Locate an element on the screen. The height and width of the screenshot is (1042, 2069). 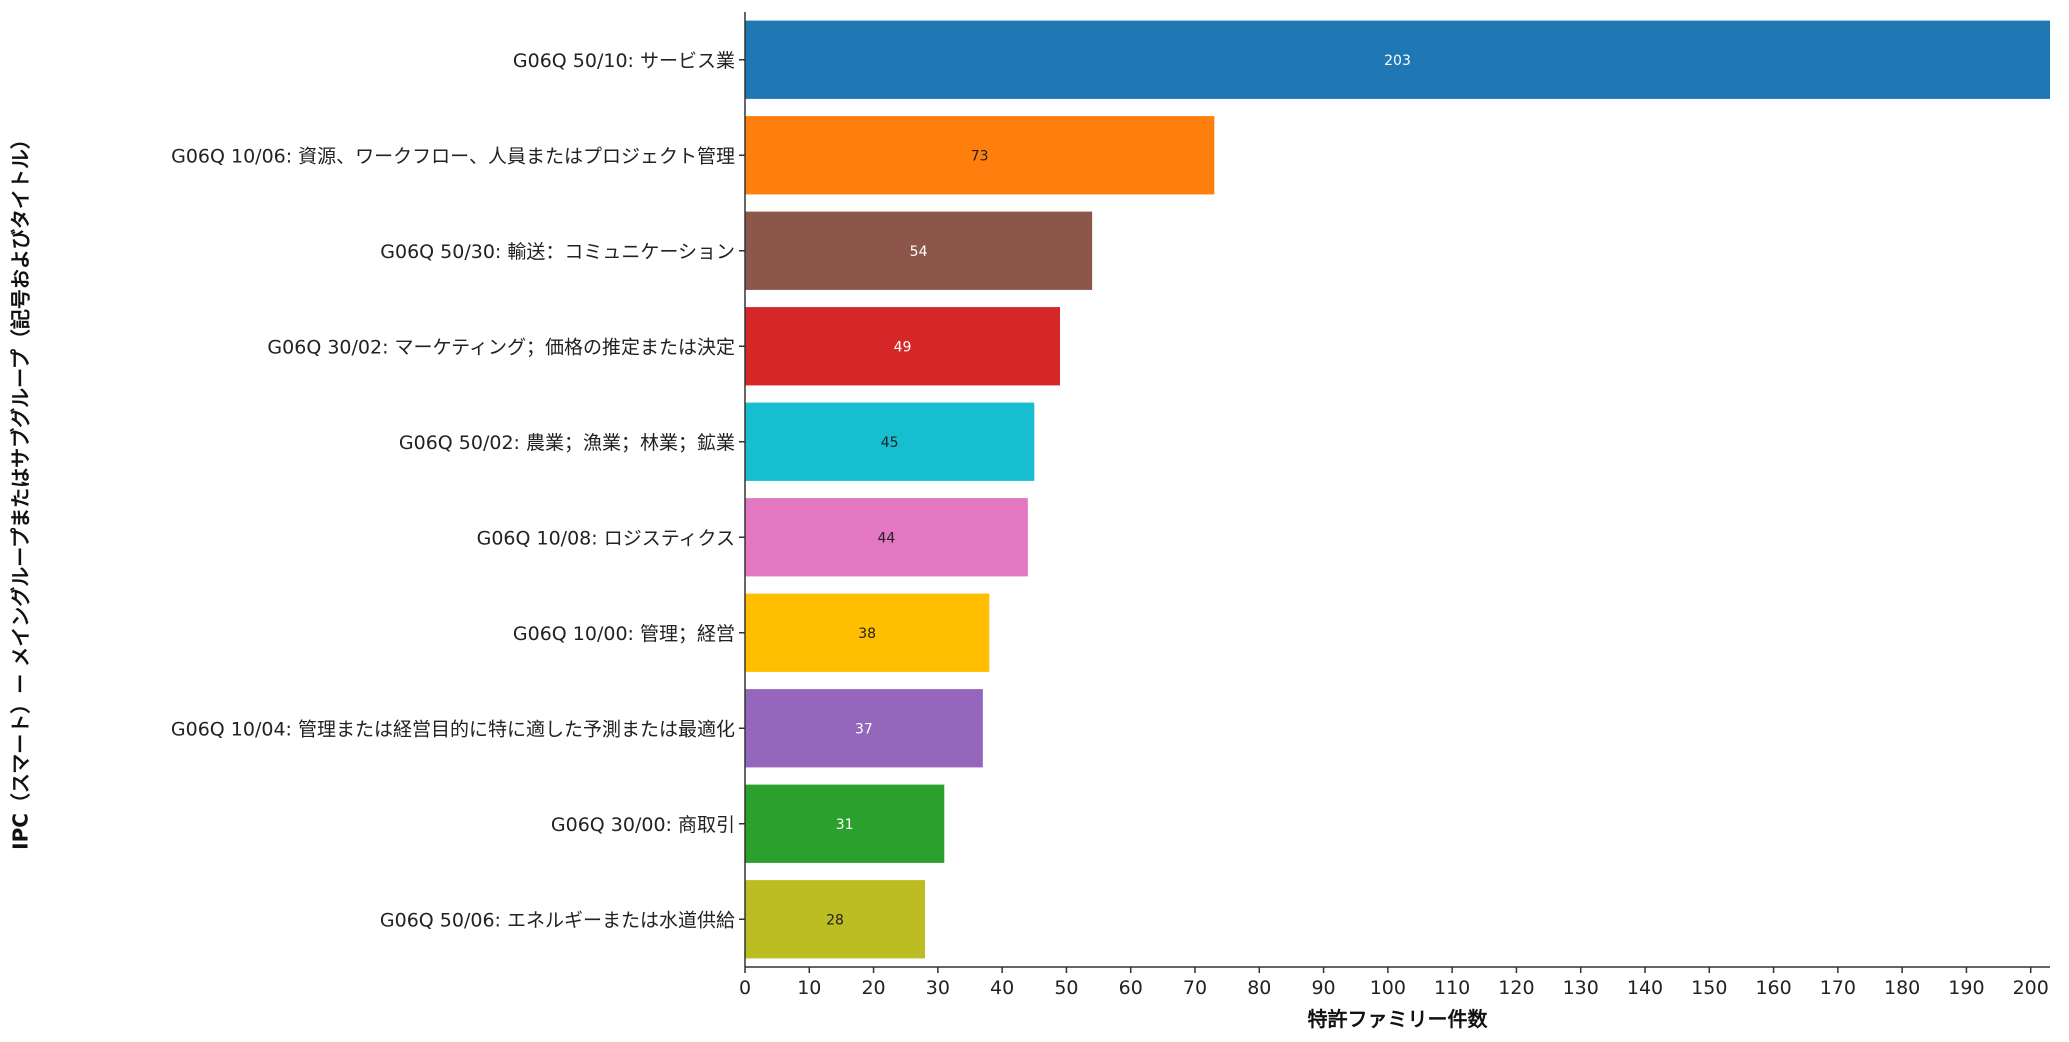
x-tick-label-16: 160 is located at coordinates (1773, 988).